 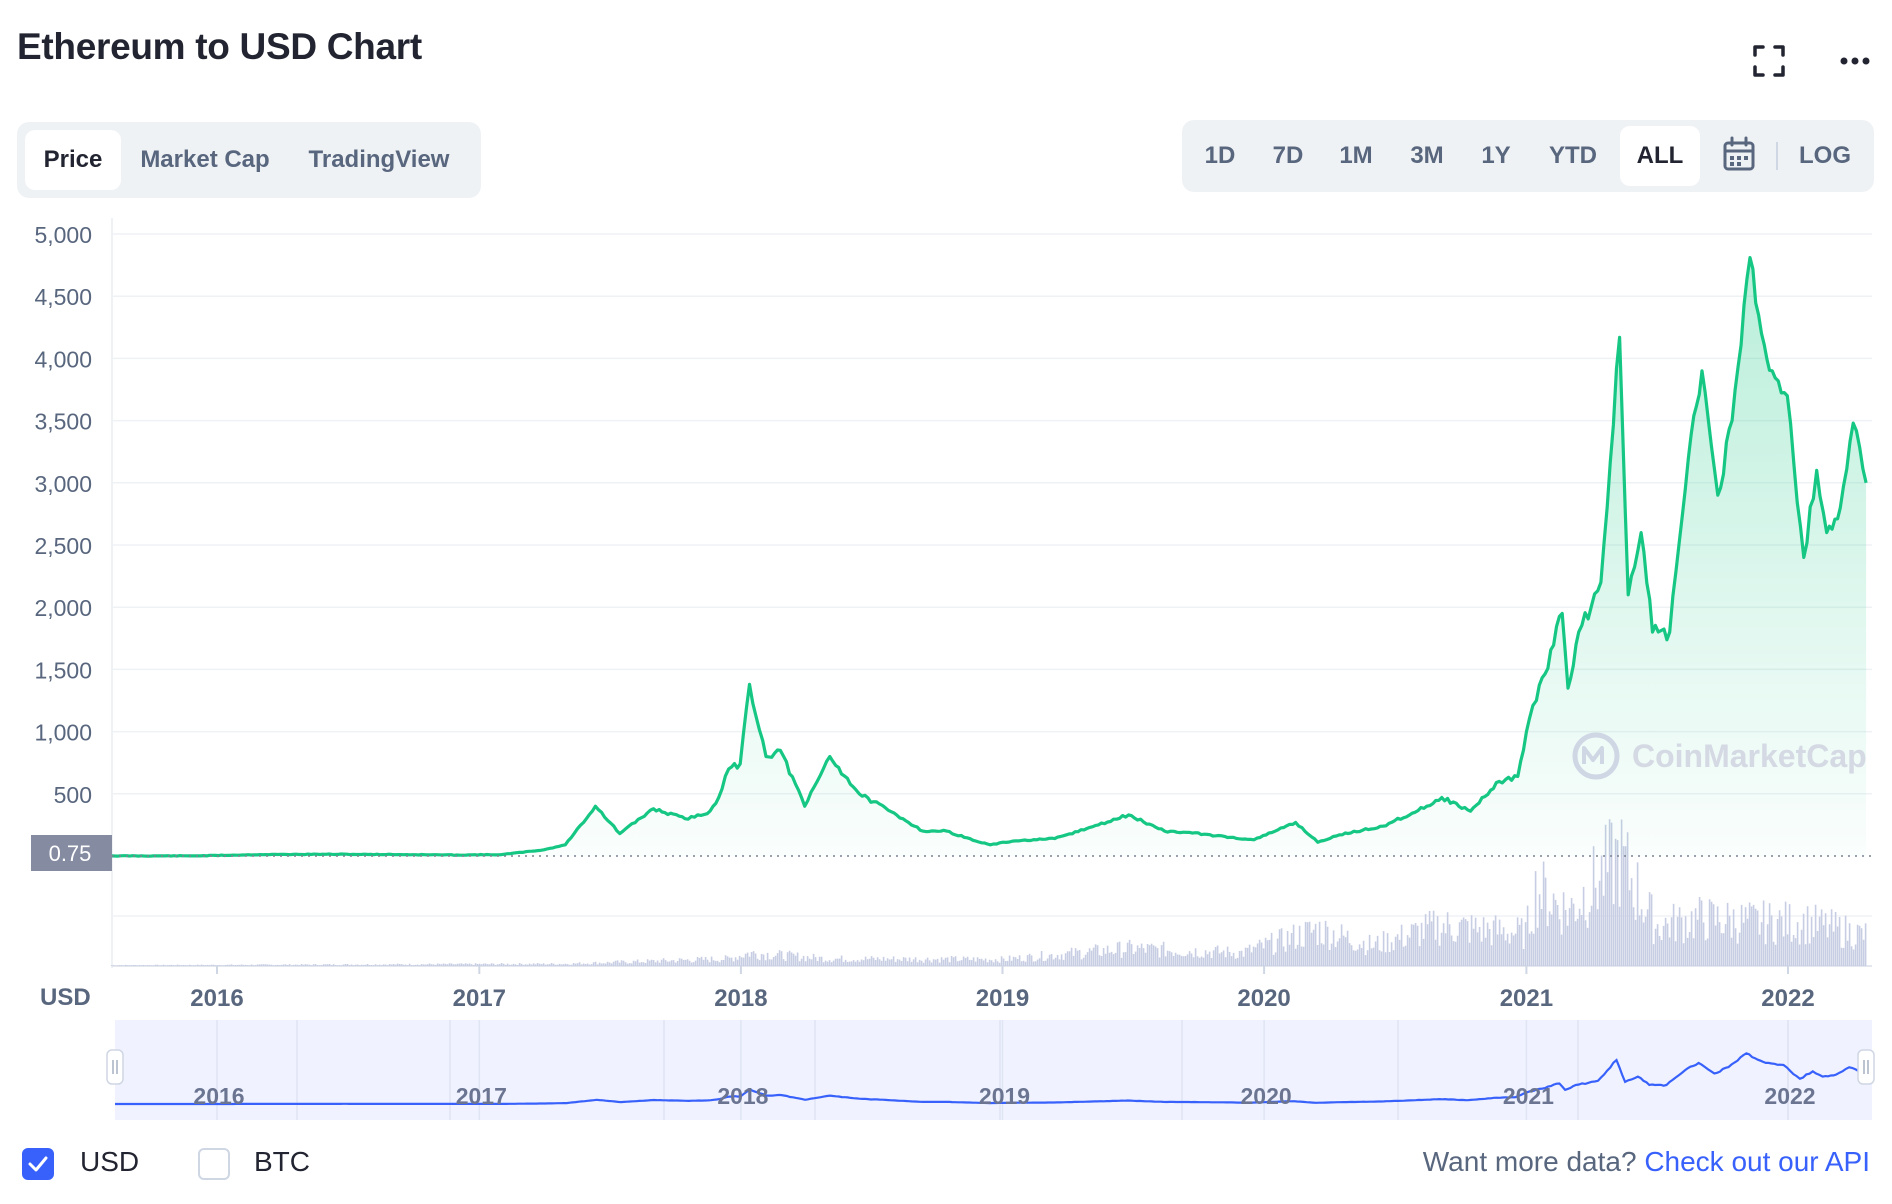 I want to click on navigator-year-label: 2017, so click(x=481, y=1096).